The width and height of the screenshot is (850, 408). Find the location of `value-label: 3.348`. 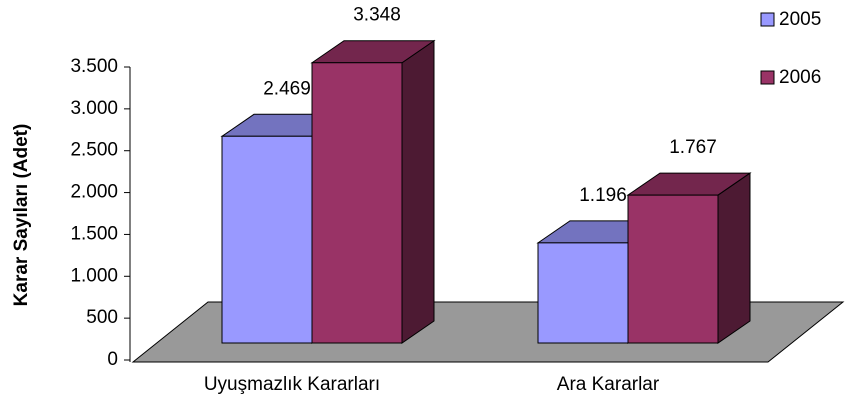

value-label: 3.348 is located at coordinates (377, 15).